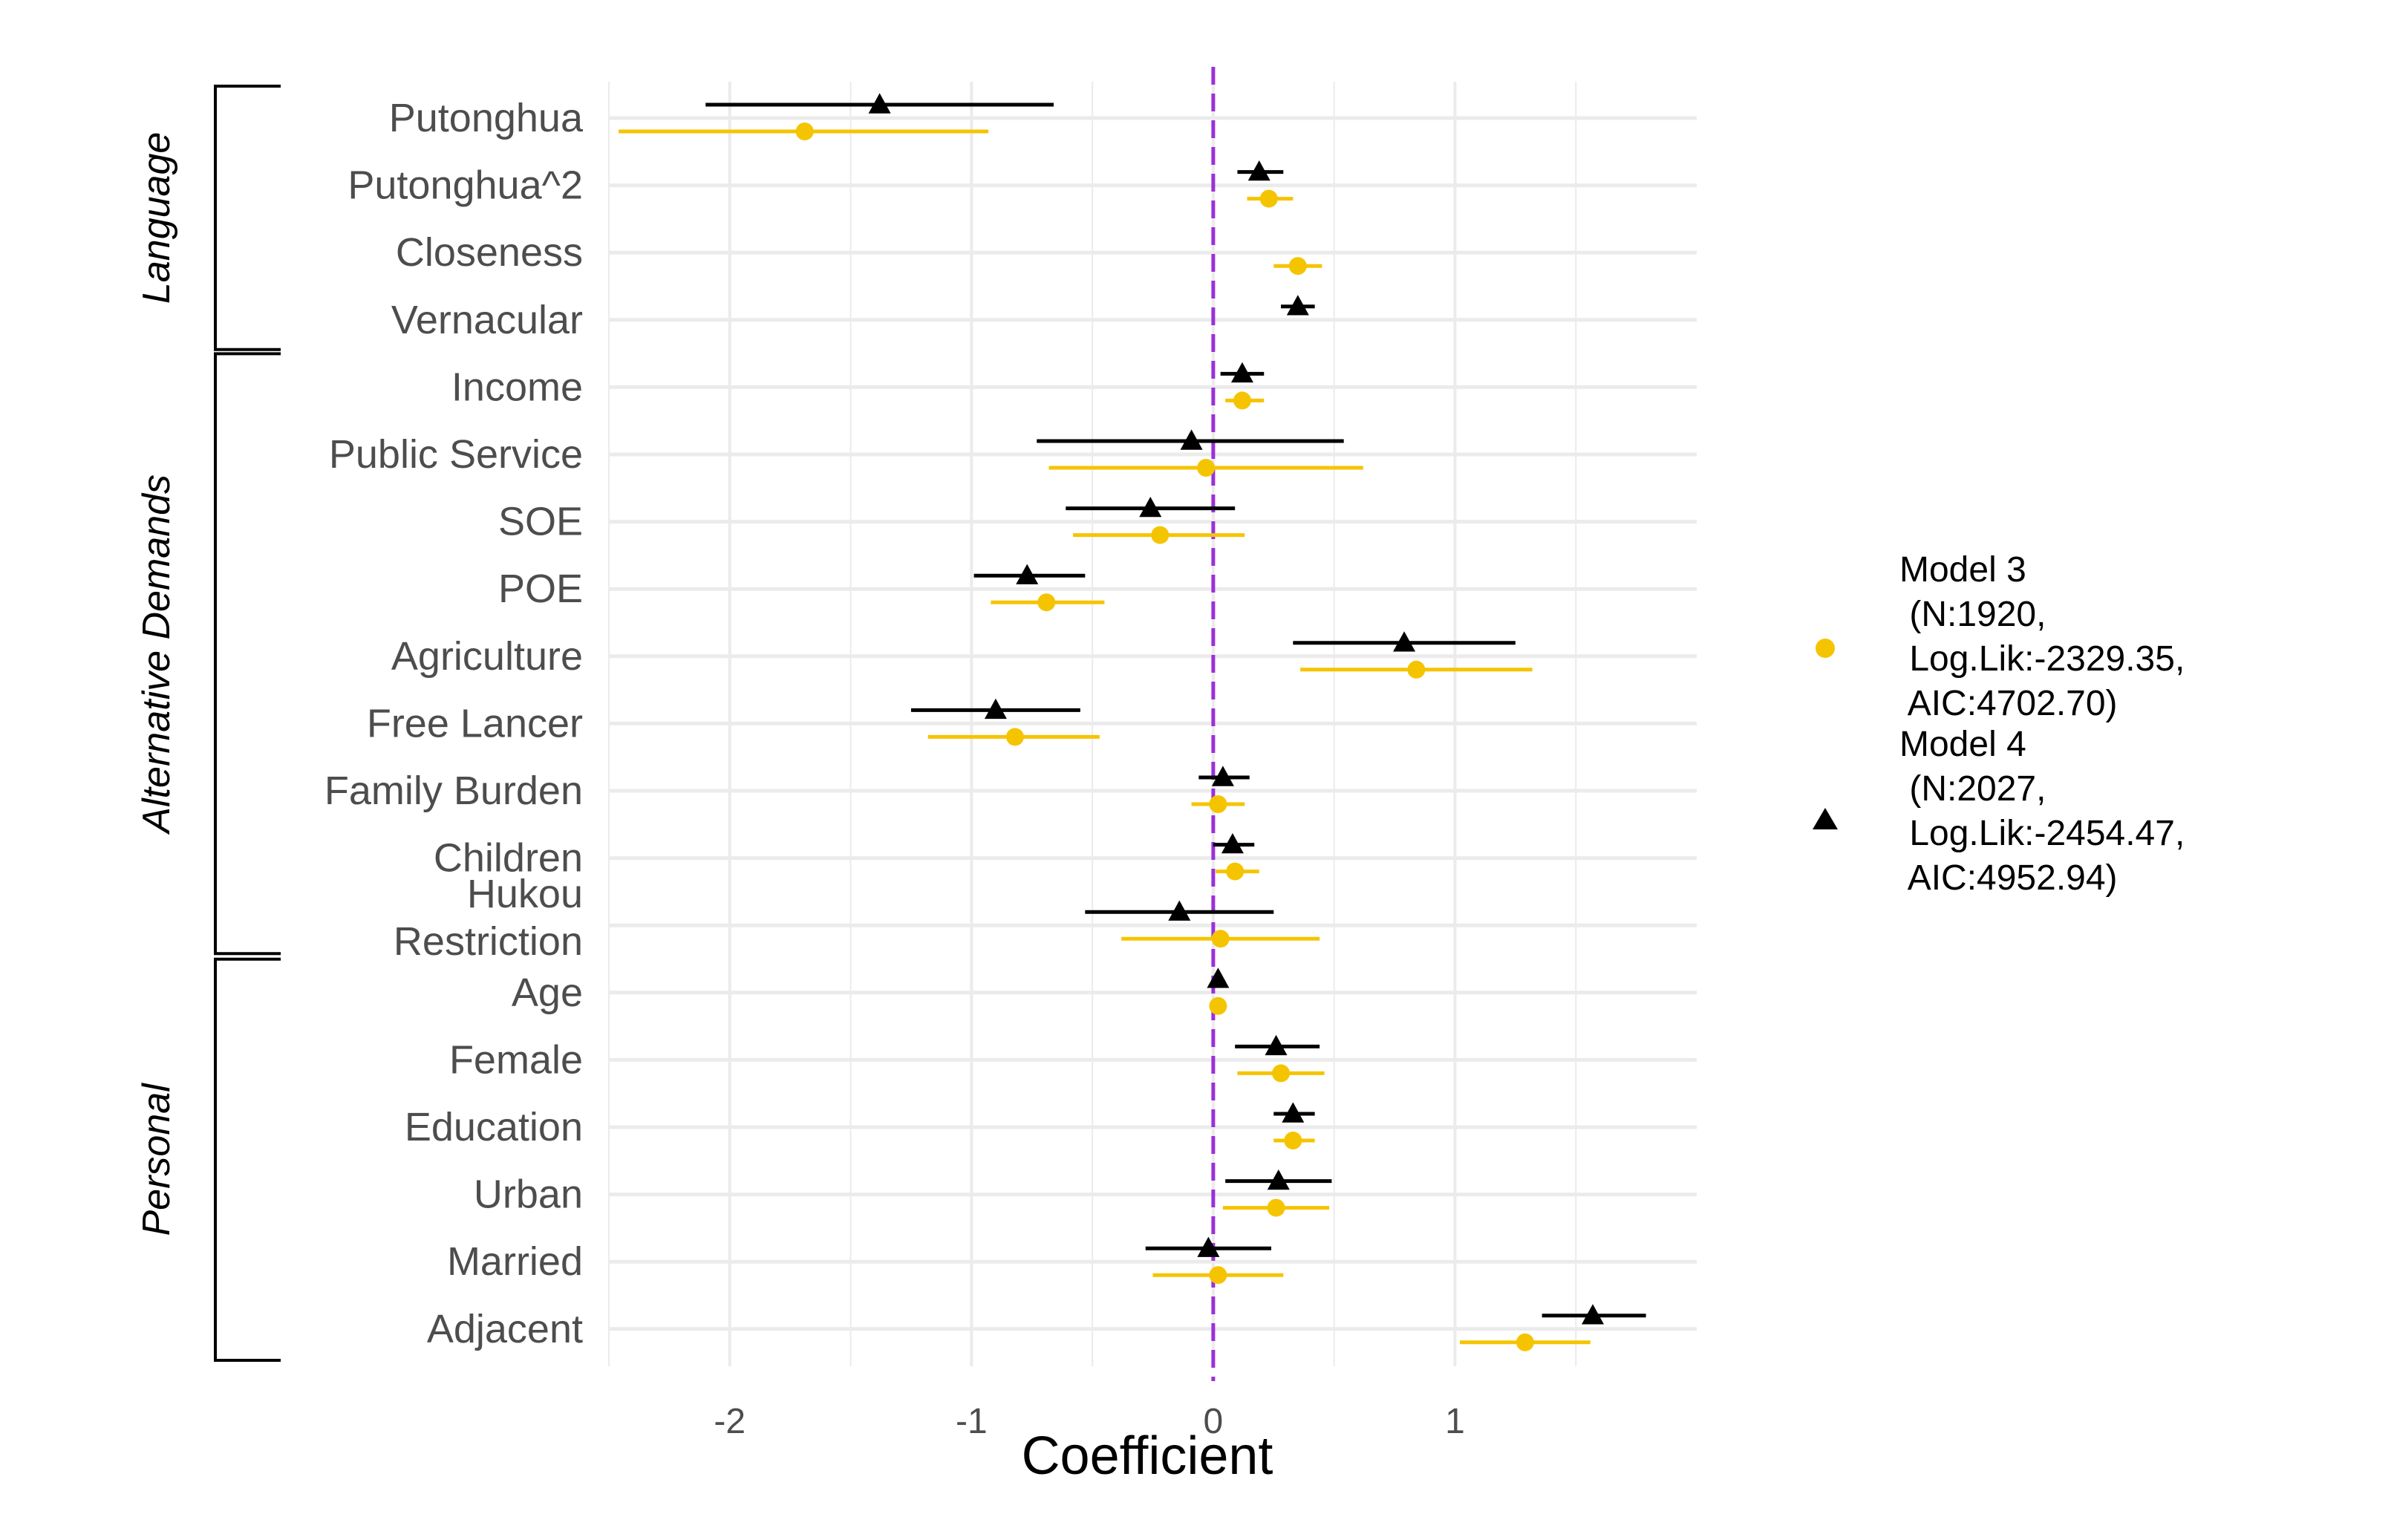 Image resolution: width=2391 pixels, height=1540 pixels. What do you see at coordinates (2042, 833) in the screenshot?
I see `legend-label-line: Log.Lik:-2454.47,` at bounding box center [2042, 833].